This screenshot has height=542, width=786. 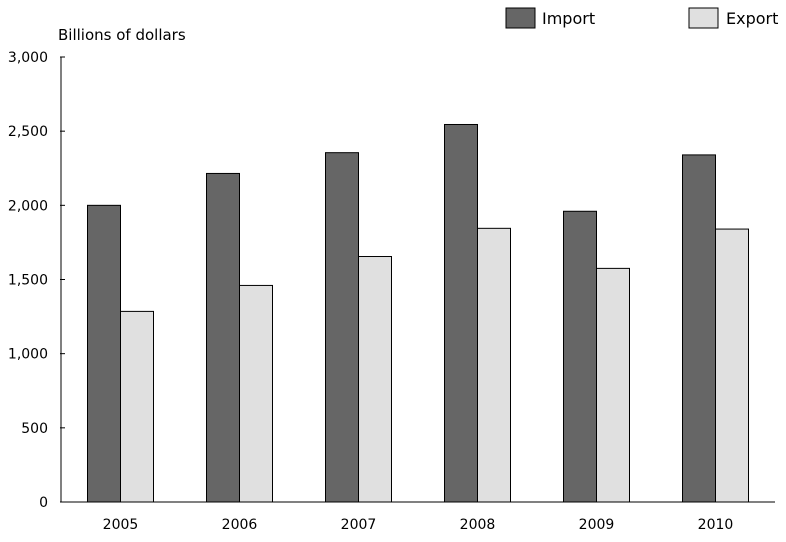 I want to click on bar-export-2006, so click(x=256, y=393).